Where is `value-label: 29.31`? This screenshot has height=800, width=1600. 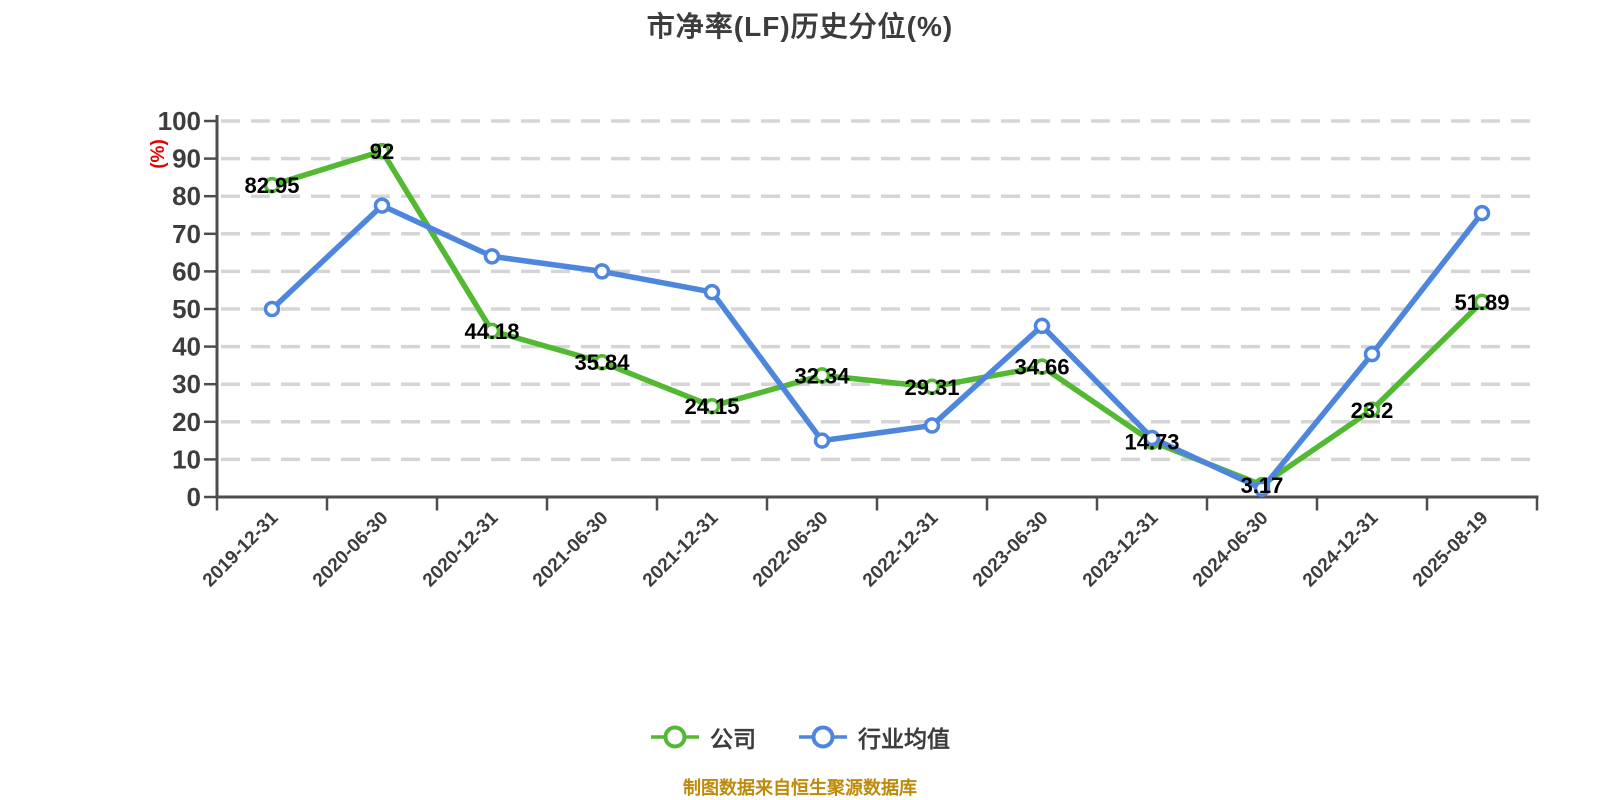
value-label: 29.31 is located at coordinates (931, 387).